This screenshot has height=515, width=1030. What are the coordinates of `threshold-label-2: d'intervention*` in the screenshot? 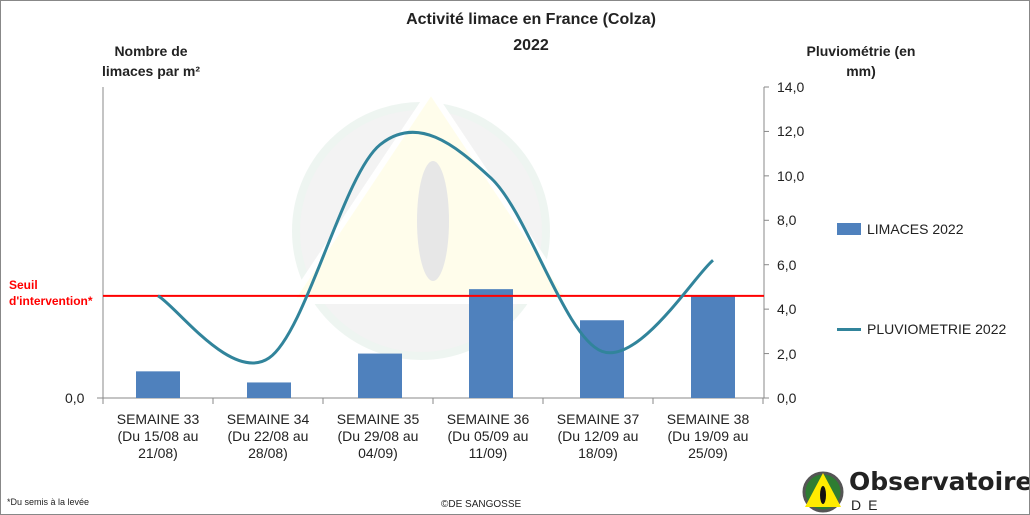 It's located at (51, 301).